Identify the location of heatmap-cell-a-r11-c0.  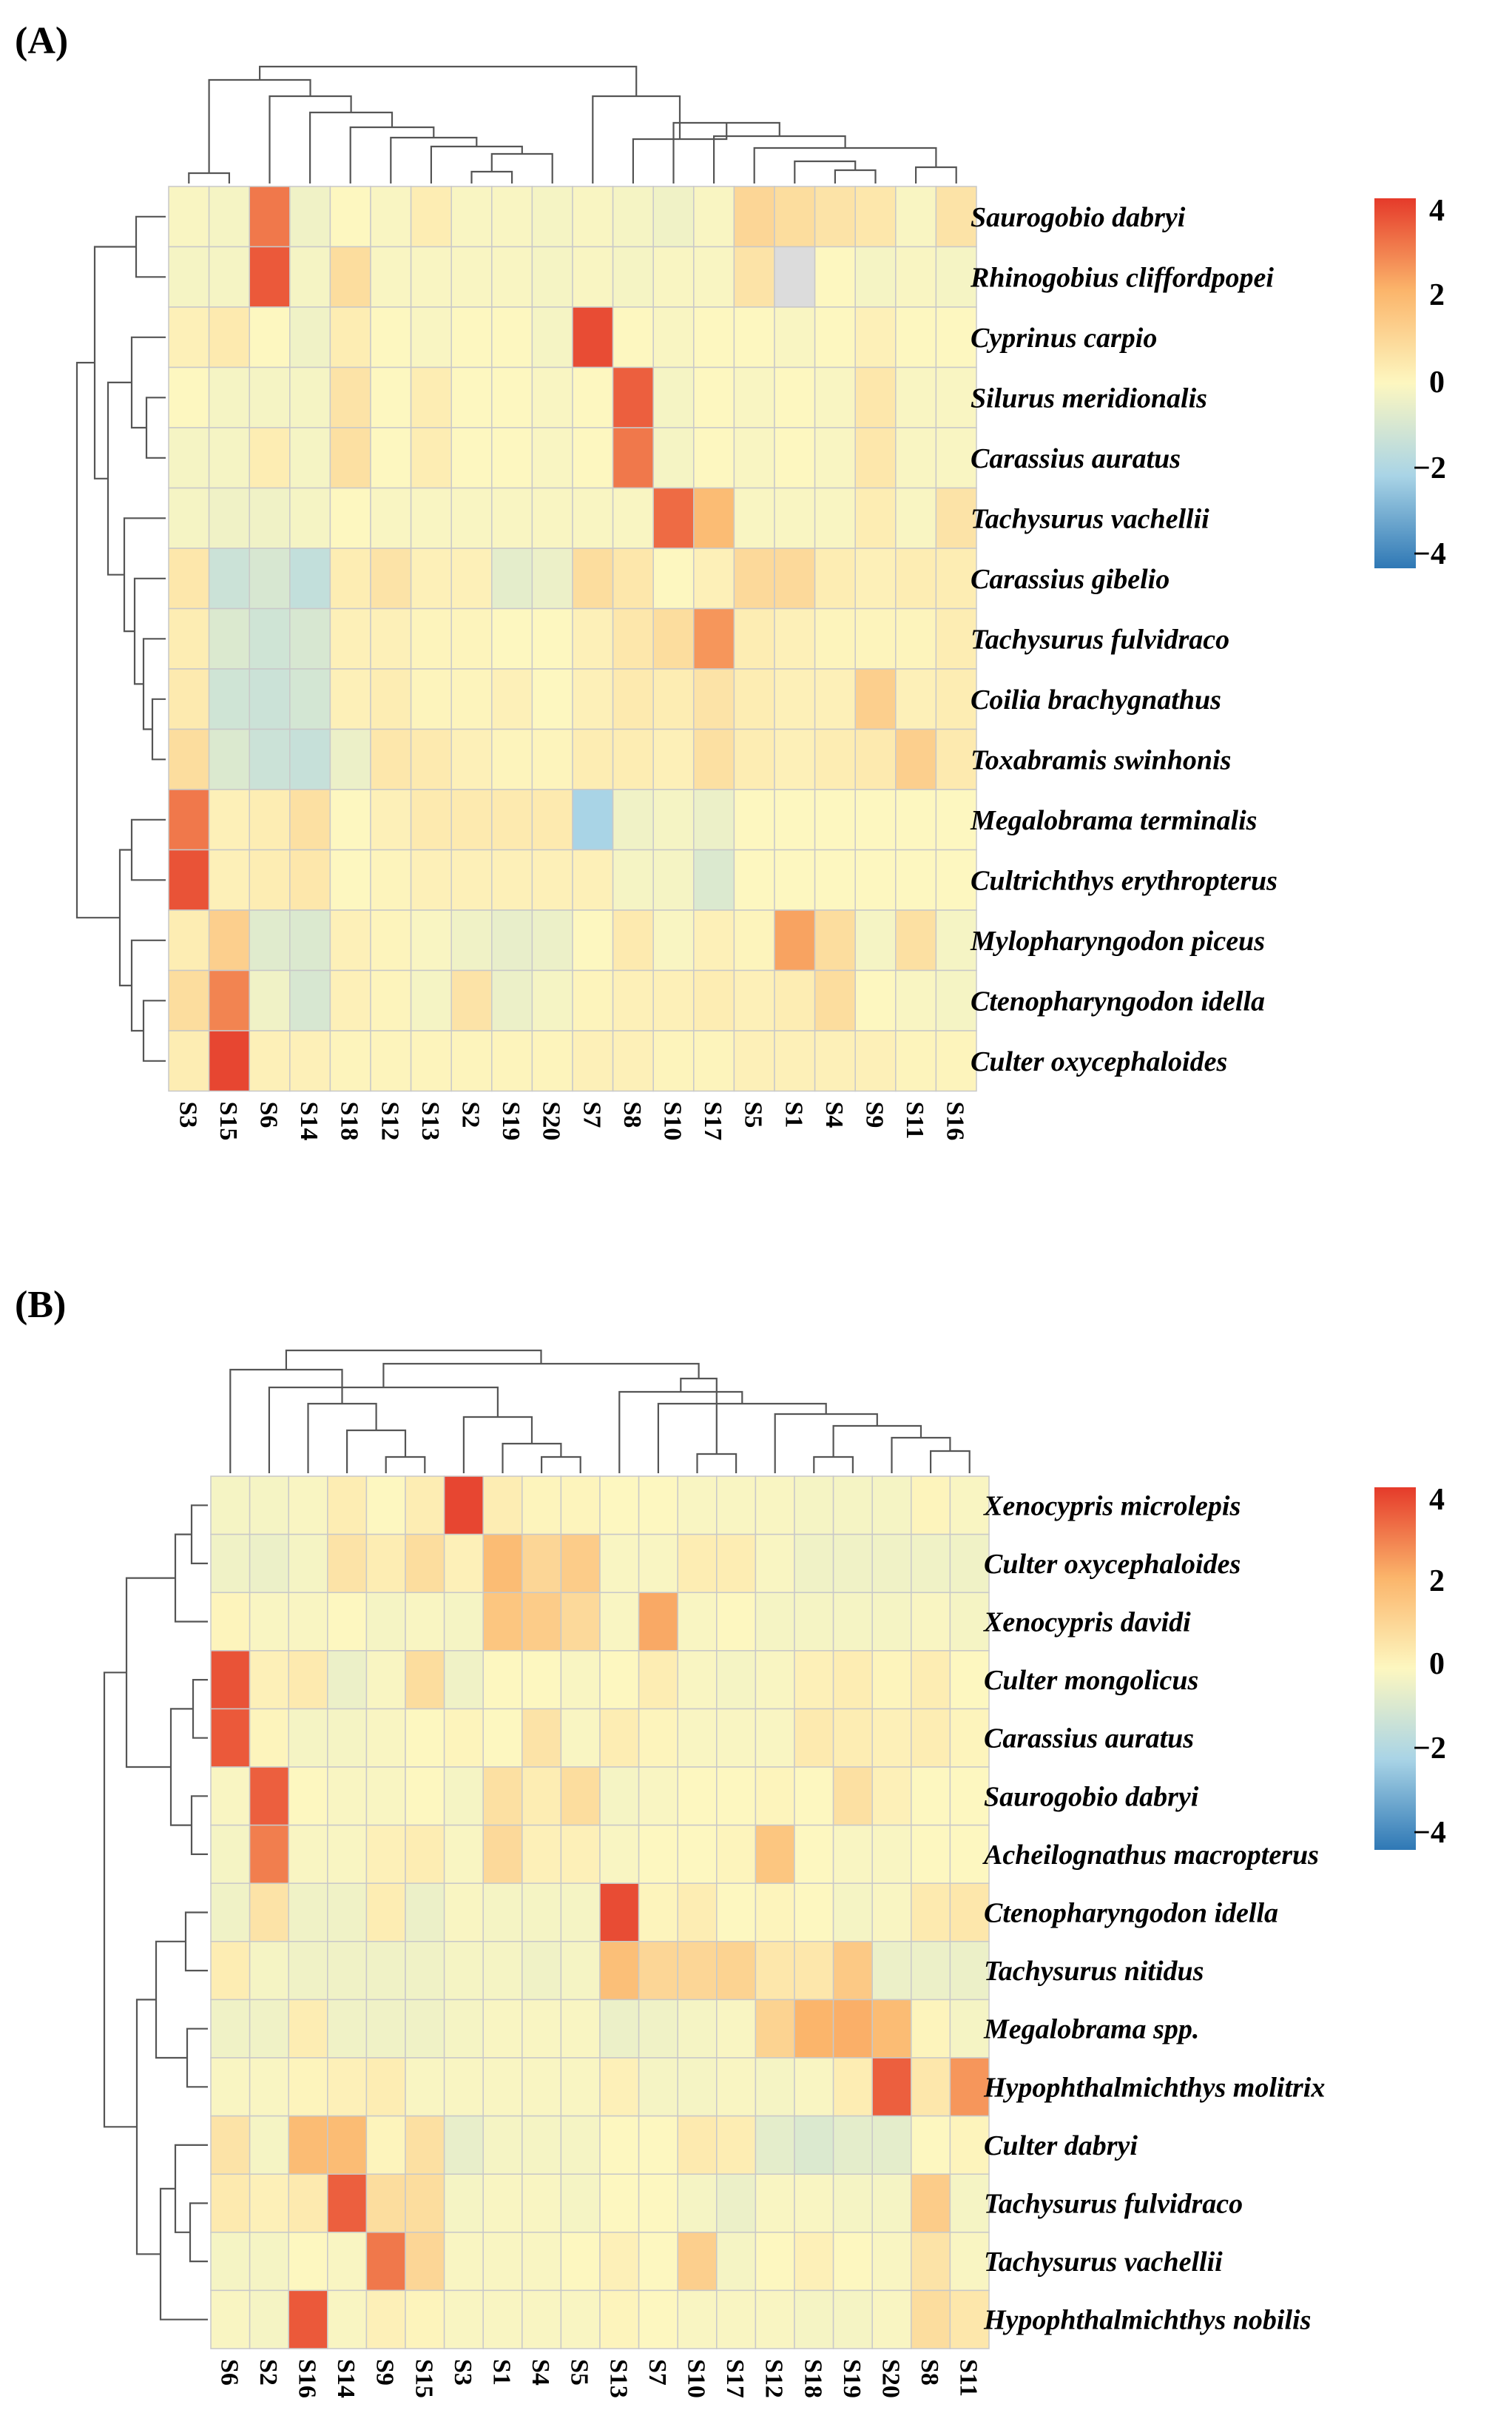
(189, 880).